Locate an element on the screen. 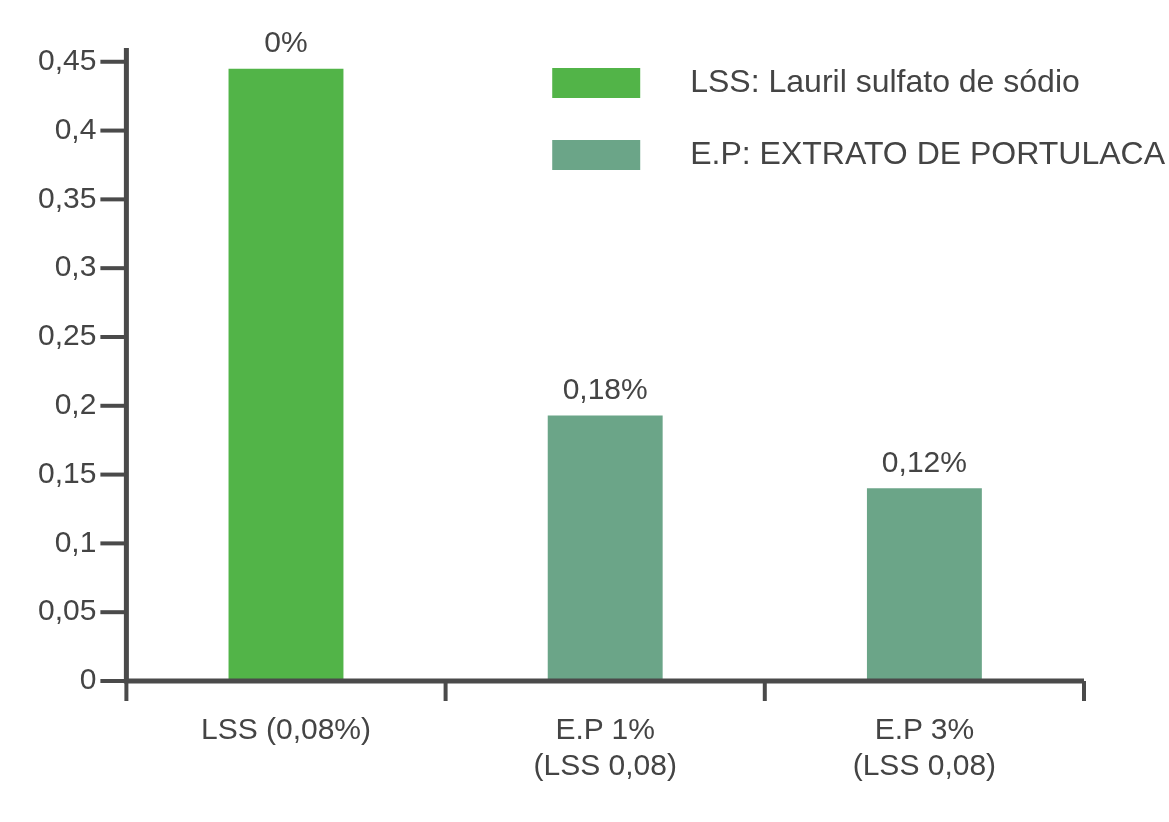 This screenshot has width=1169, height=822. y-tick-label: 0,45 is located at coordinates (67, 60).